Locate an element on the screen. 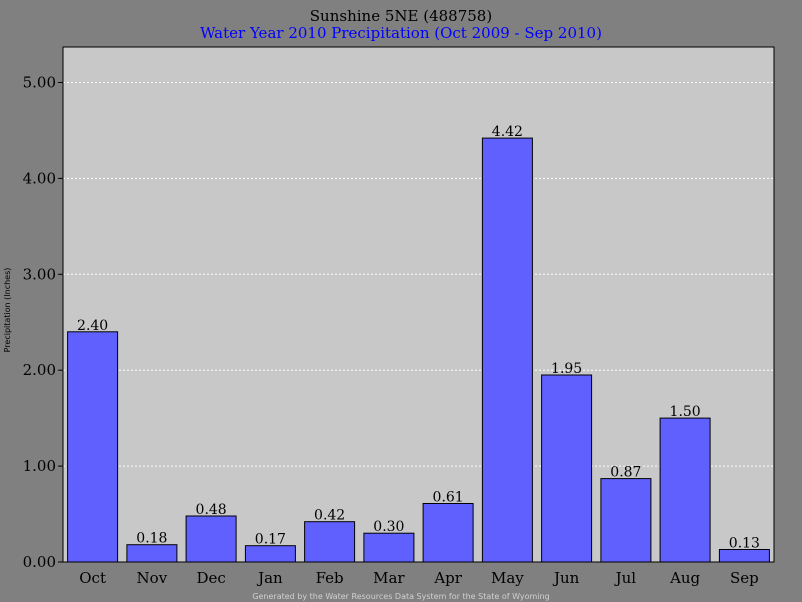  data-label-jun: 1.95 is located at coordinates (566, 369).